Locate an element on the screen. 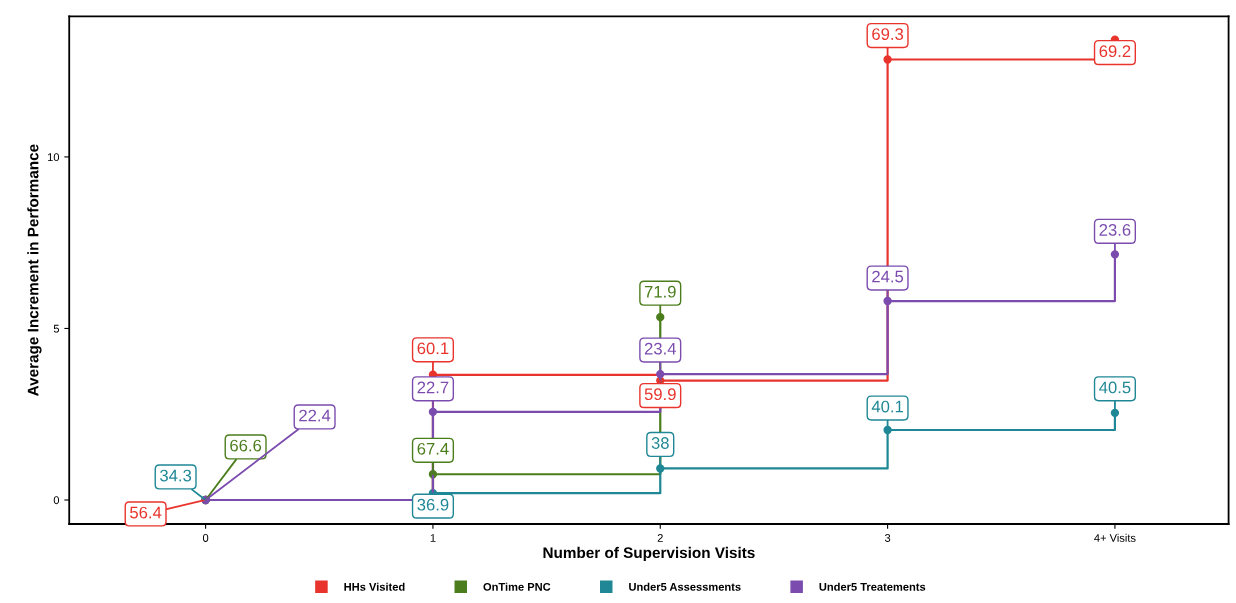 The width and height of the screenshot is (1236, 603). legend-label: OnTime PNC is located at coordinates (517, 586).